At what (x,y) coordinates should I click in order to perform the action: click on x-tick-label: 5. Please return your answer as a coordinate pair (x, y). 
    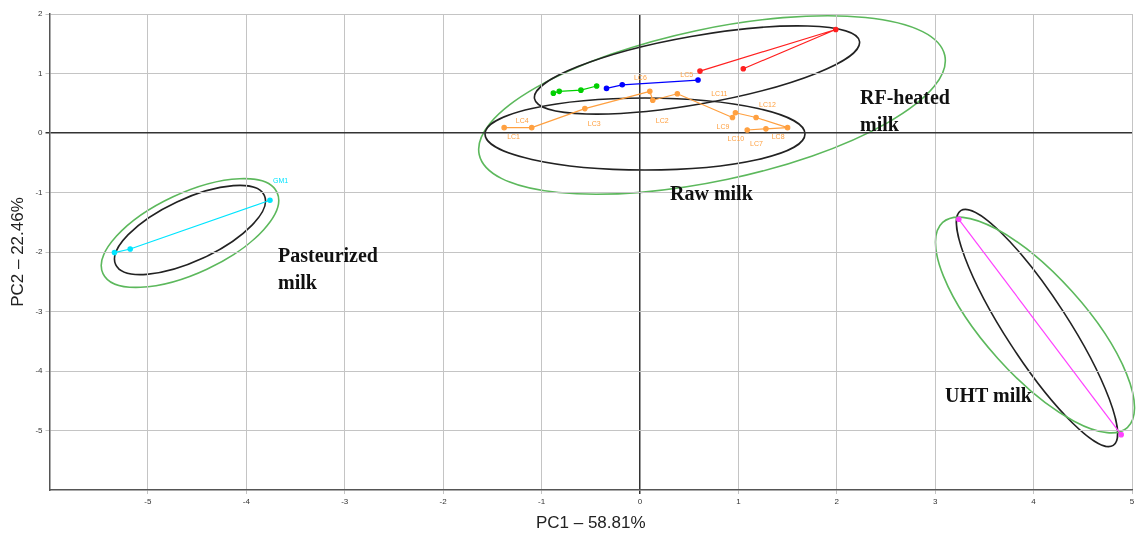
    Looking at the image, I should click on (1132, 501).